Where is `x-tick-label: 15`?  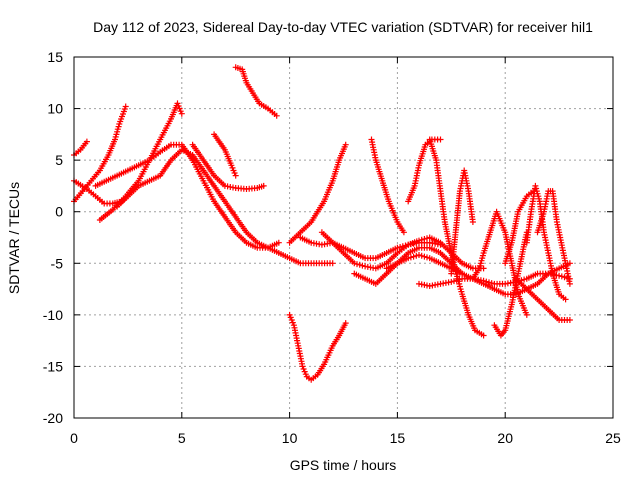 x-tick-label: 15 is located at coordinates (398, 438).